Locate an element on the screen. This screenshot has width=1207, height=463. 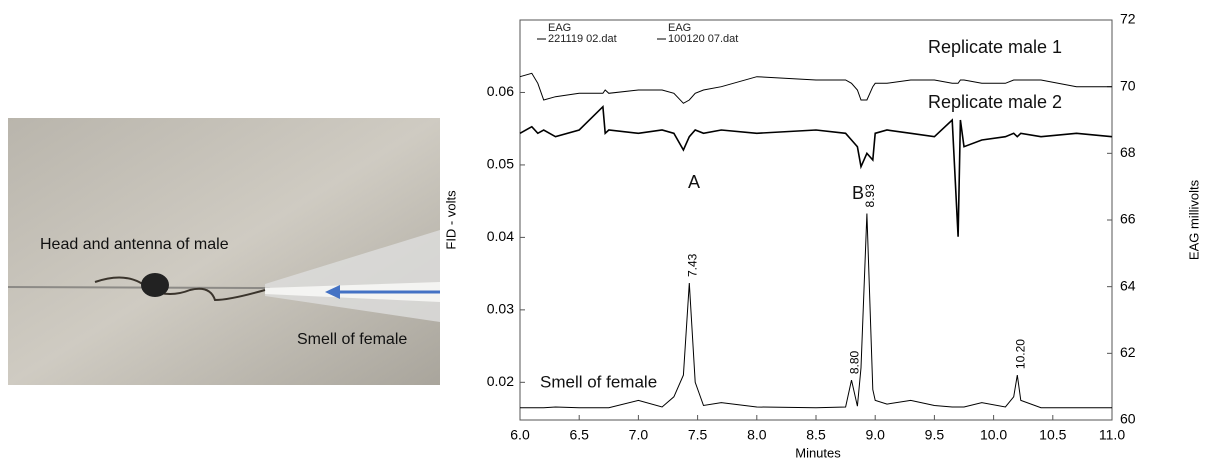
annotation: A is located at coordinates (694, 182).